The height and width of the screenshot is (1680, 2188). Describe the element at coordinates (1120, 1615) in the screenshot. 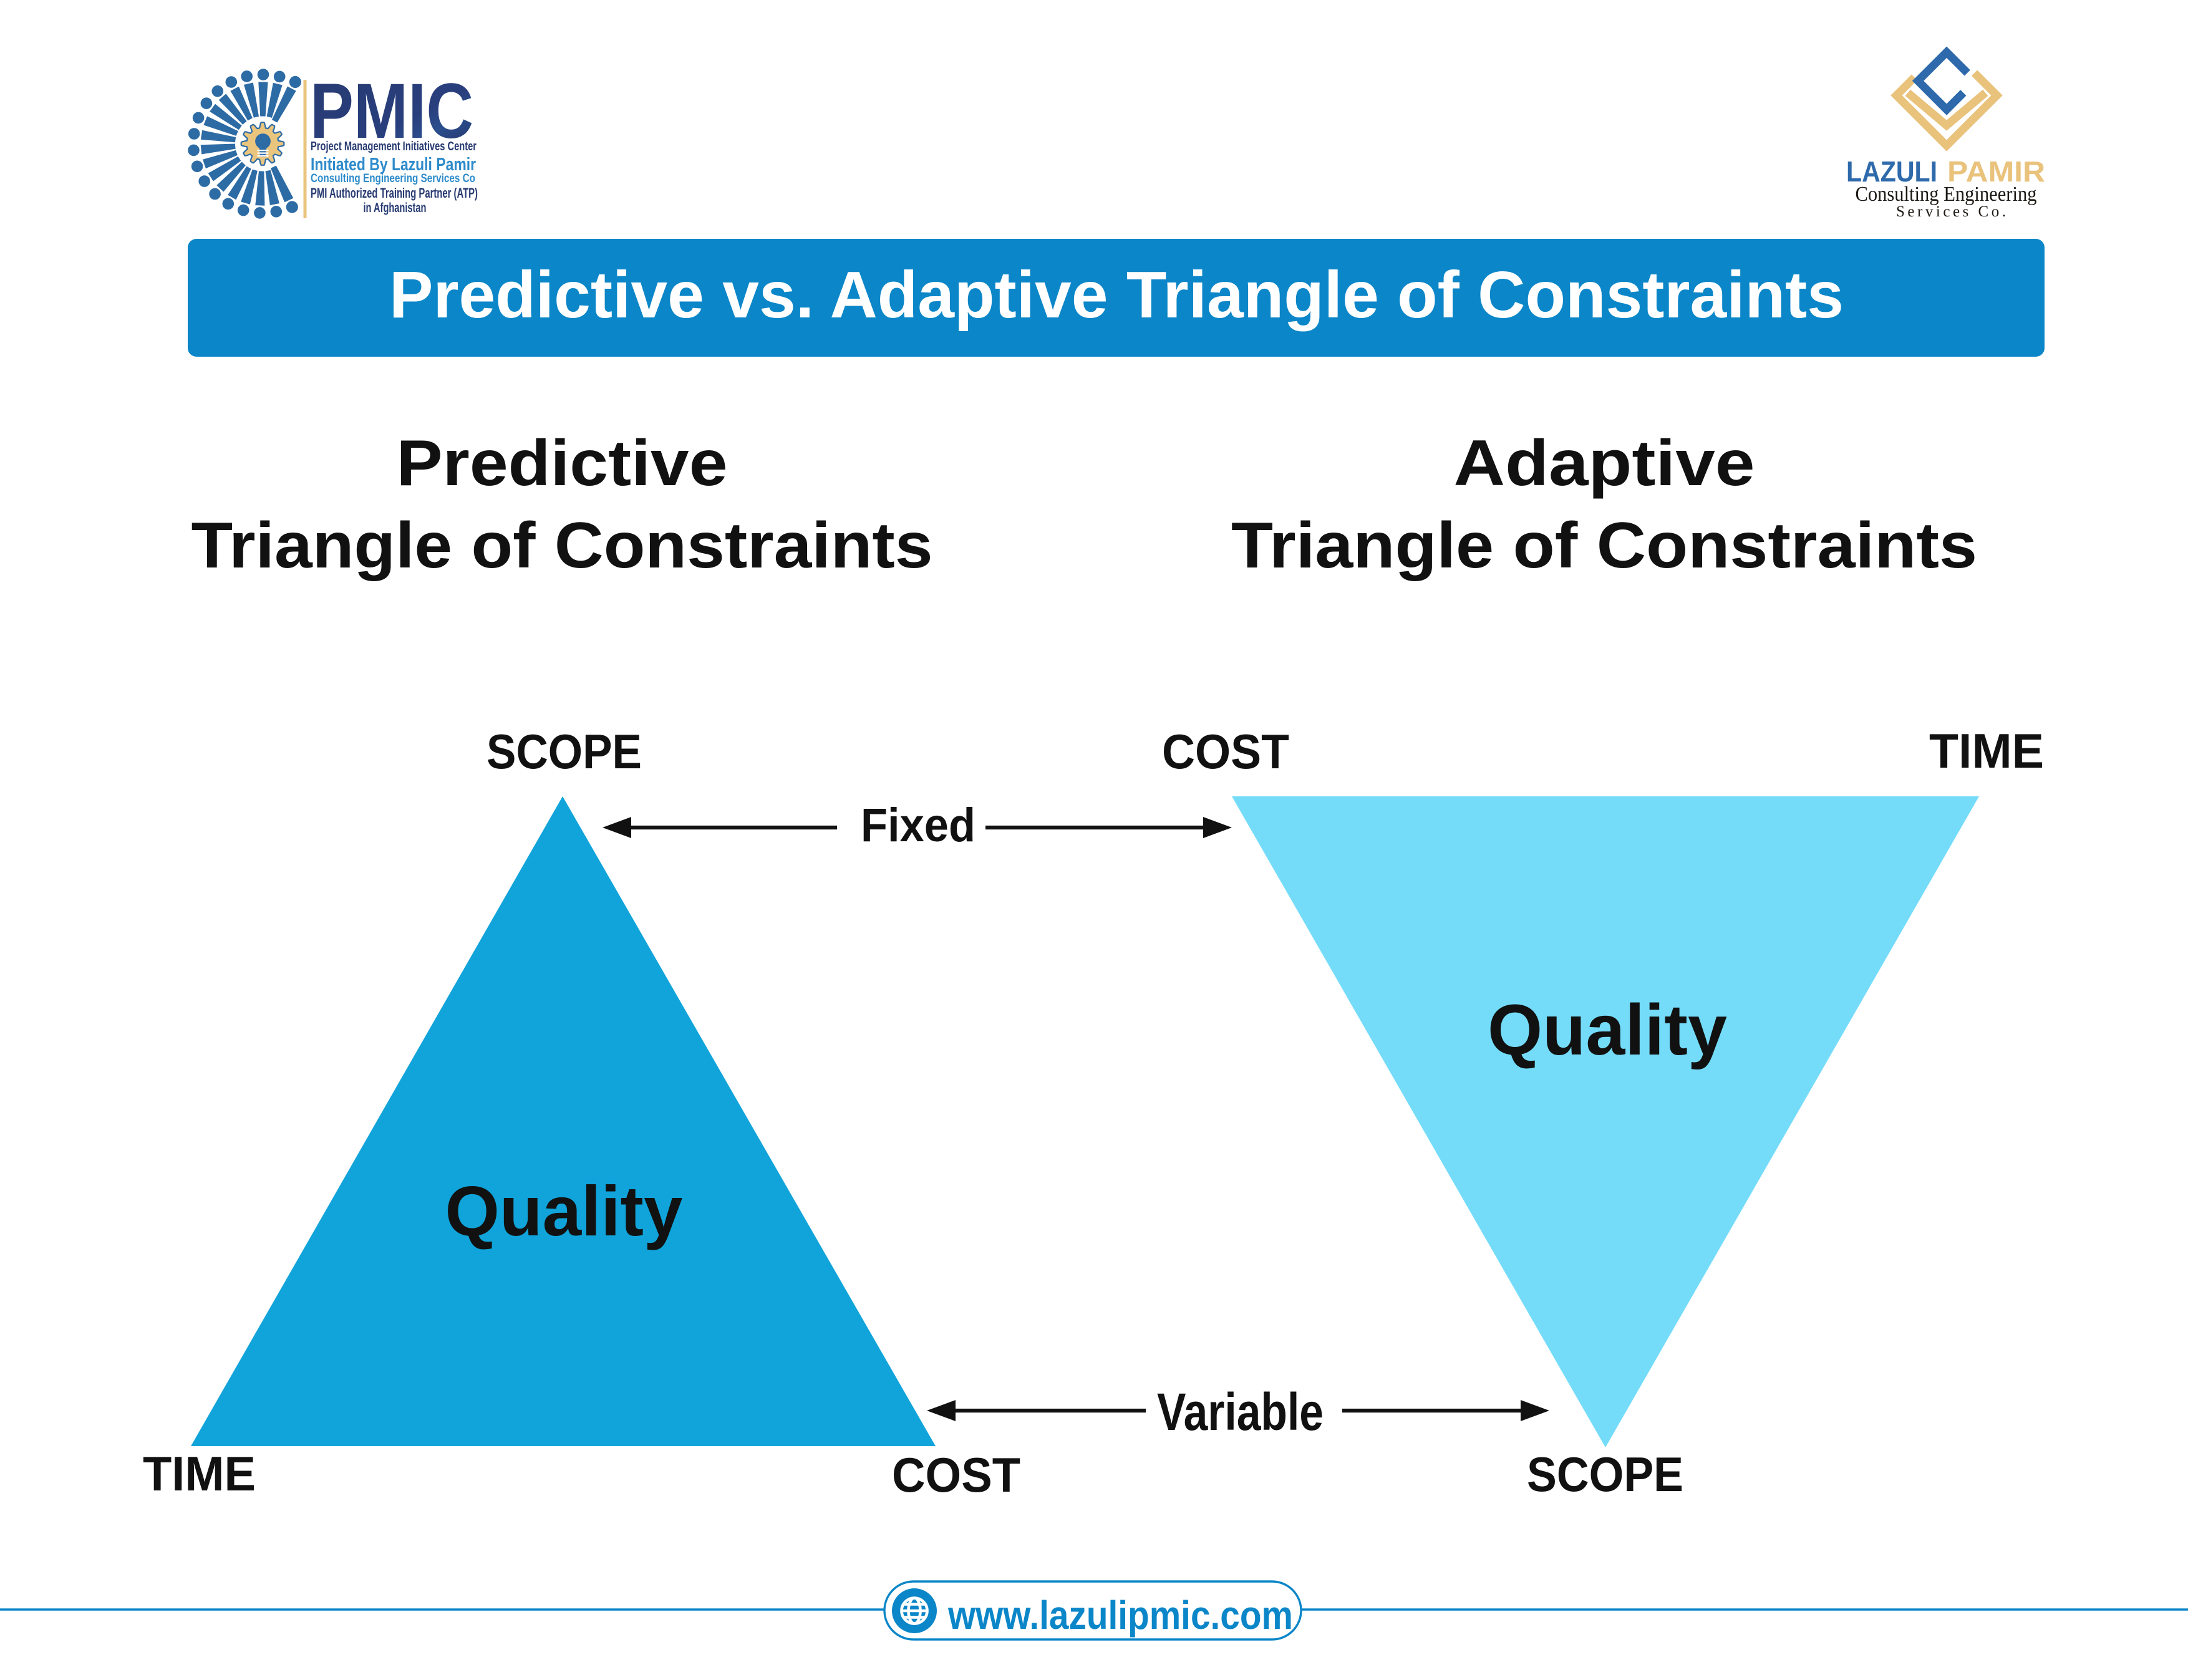

I see `svg-text: www.lazulipmic.com` at that location.